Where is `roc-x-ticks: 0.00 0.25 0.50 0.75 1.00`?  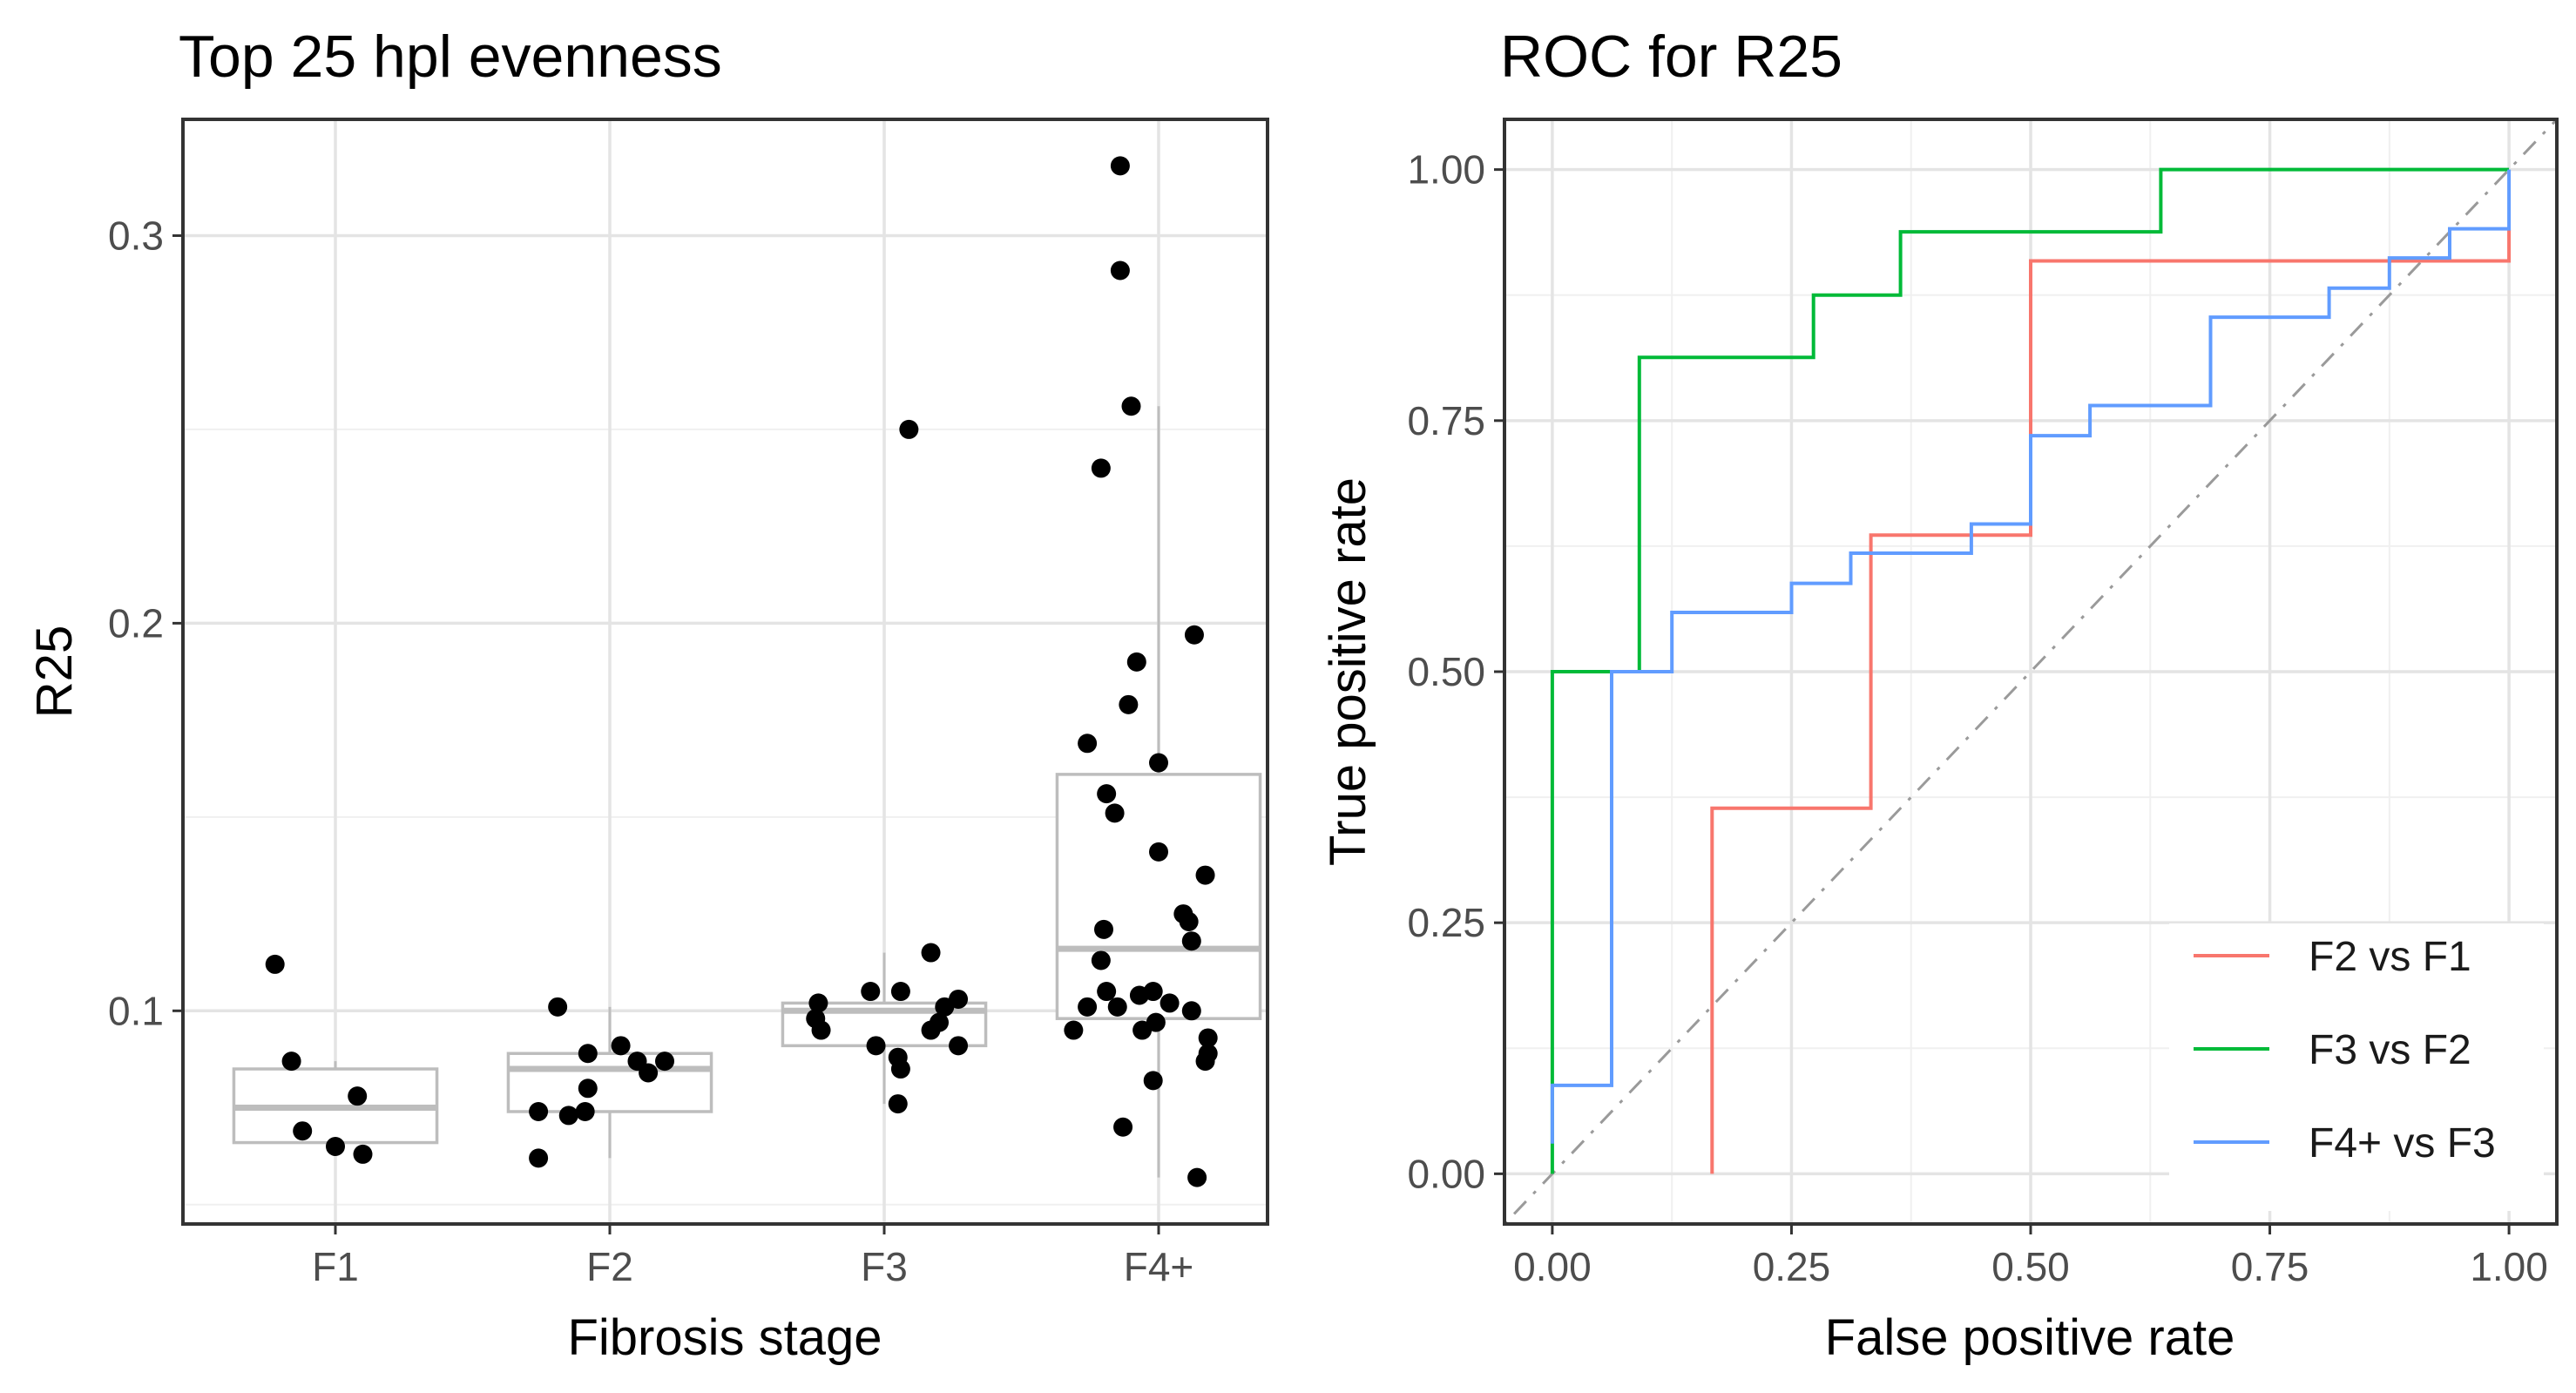 roc-x-ticks: 0.00 0.25 0.50 0.75 1.00 is located at coordinates (2030, 1256).